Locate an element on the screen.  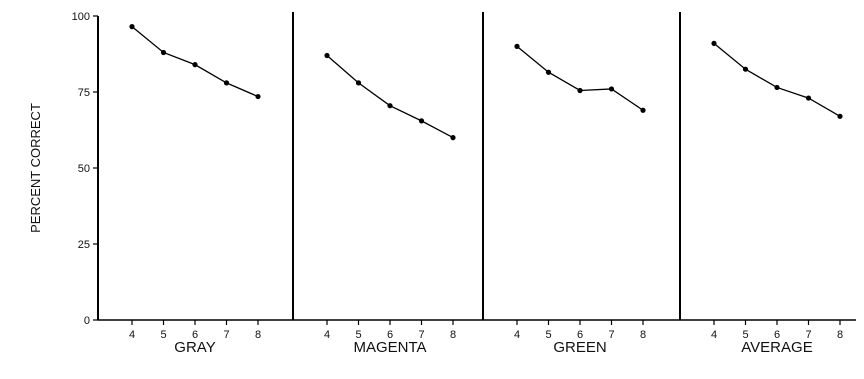
panel-label-green: GREEN is located at coordinates (579, 347).